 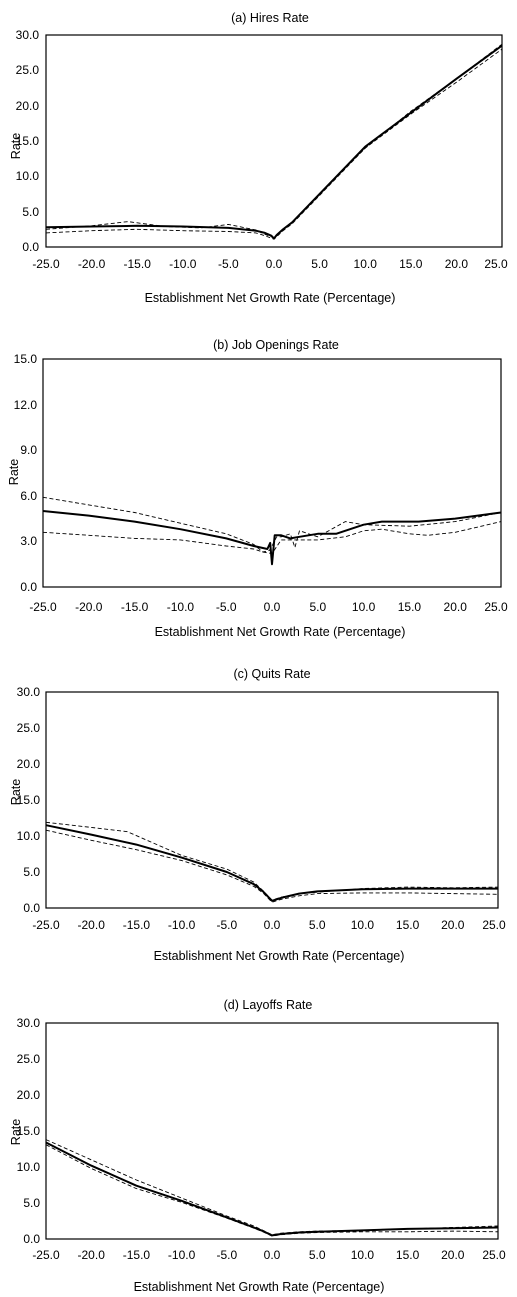 I want to click on y-tick-label: 12.0, so click(x=26, y=405).